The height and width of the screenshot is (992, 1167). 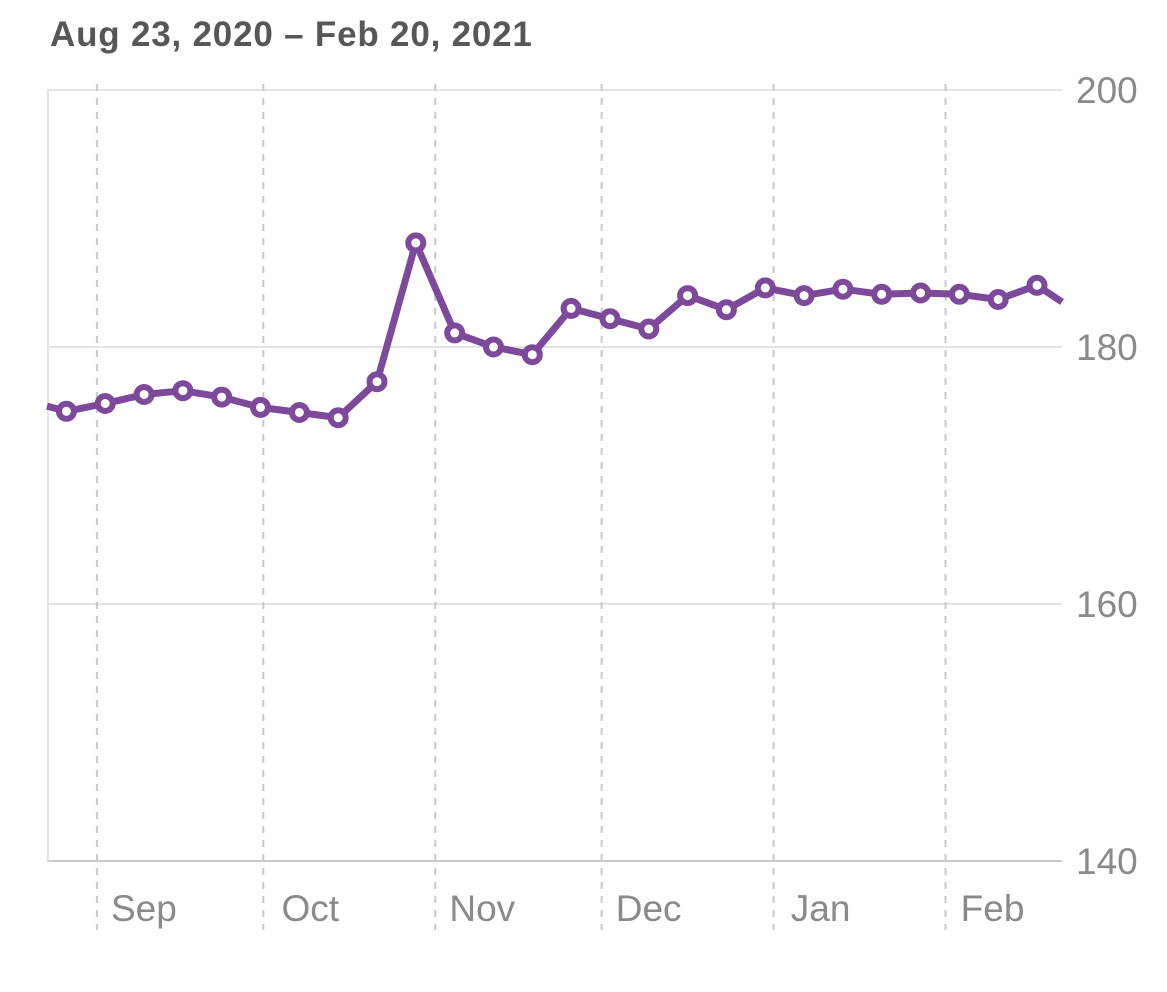 I want to click on y-tick-label-200: 200, so click(x=1107, y=90).